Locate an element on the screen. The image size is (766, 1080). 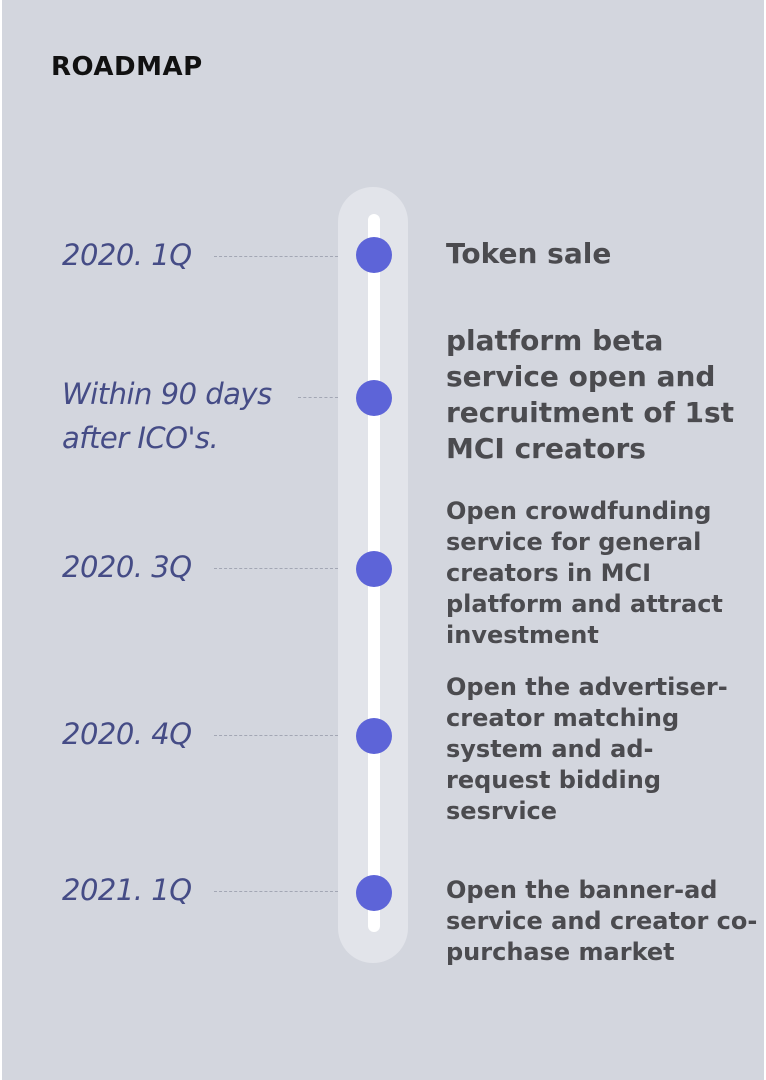
description-line: platform beta is located at coordinates (555, 340).